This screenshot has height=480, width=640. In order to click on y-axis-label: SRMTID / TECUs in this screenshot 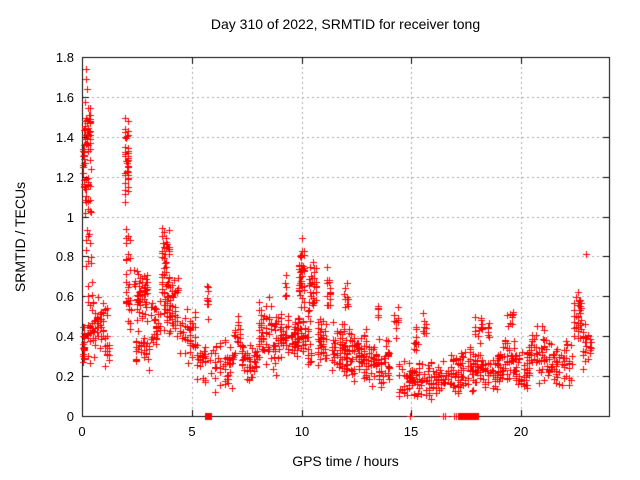, I will do `click(20, 237)`.